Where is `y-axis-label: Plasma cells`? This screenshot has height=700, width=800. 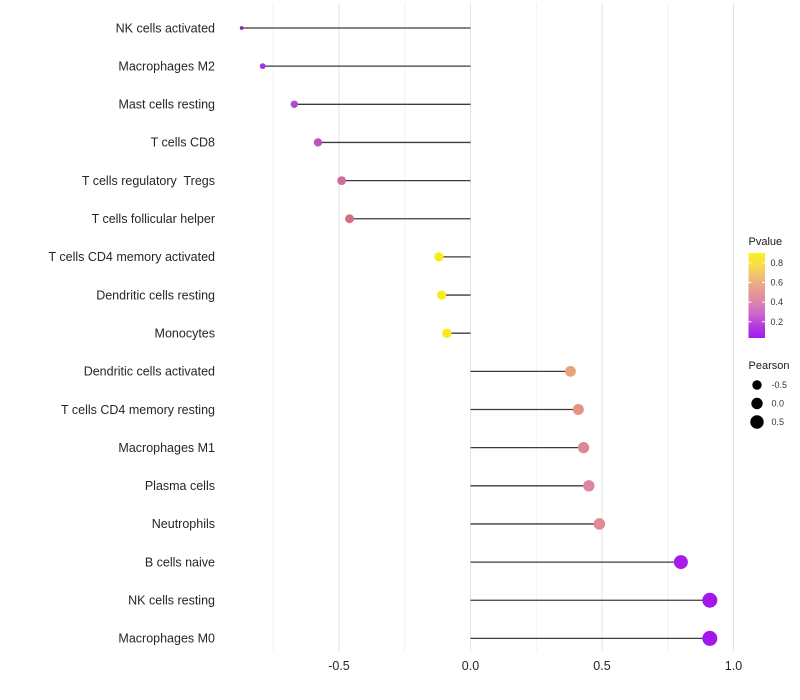
y-axis-label: Plasma cells is located at coordinates (180, 486).